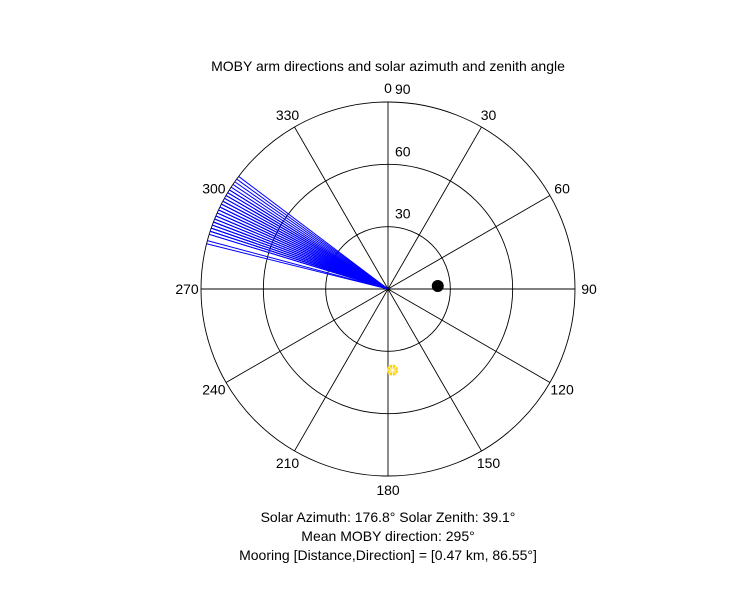 Image resolution: width=750 pixels, height=600 pixels. I want to click on radial-tick-label-30: 30, so click(403, 214).